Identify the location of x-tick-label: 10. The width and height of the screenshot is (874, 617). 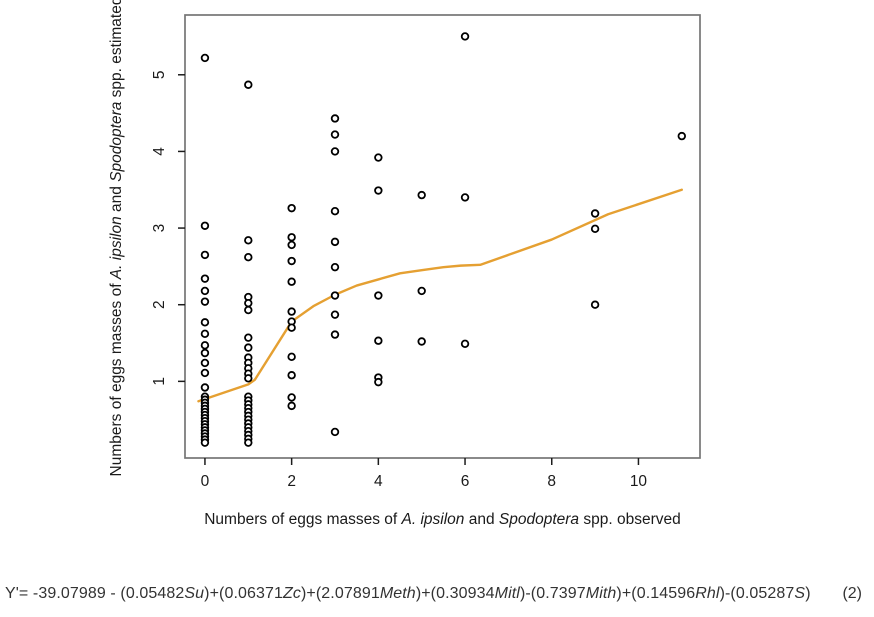
(639, 481).